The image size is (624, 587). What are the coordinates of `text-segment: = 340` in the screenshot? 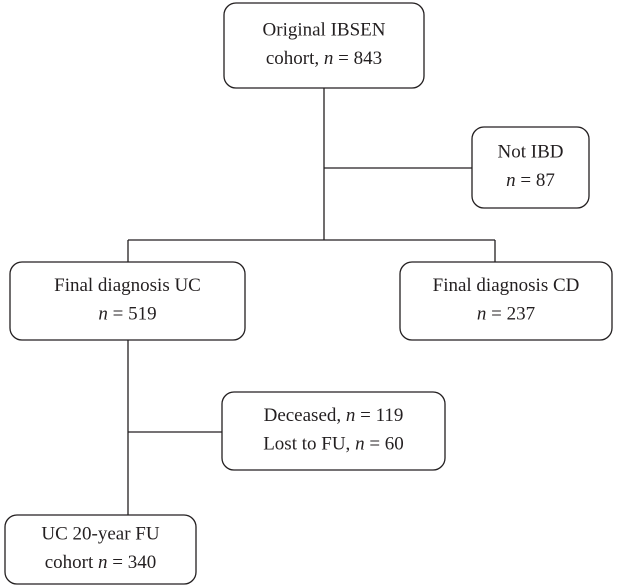 It's located at (132, 562).